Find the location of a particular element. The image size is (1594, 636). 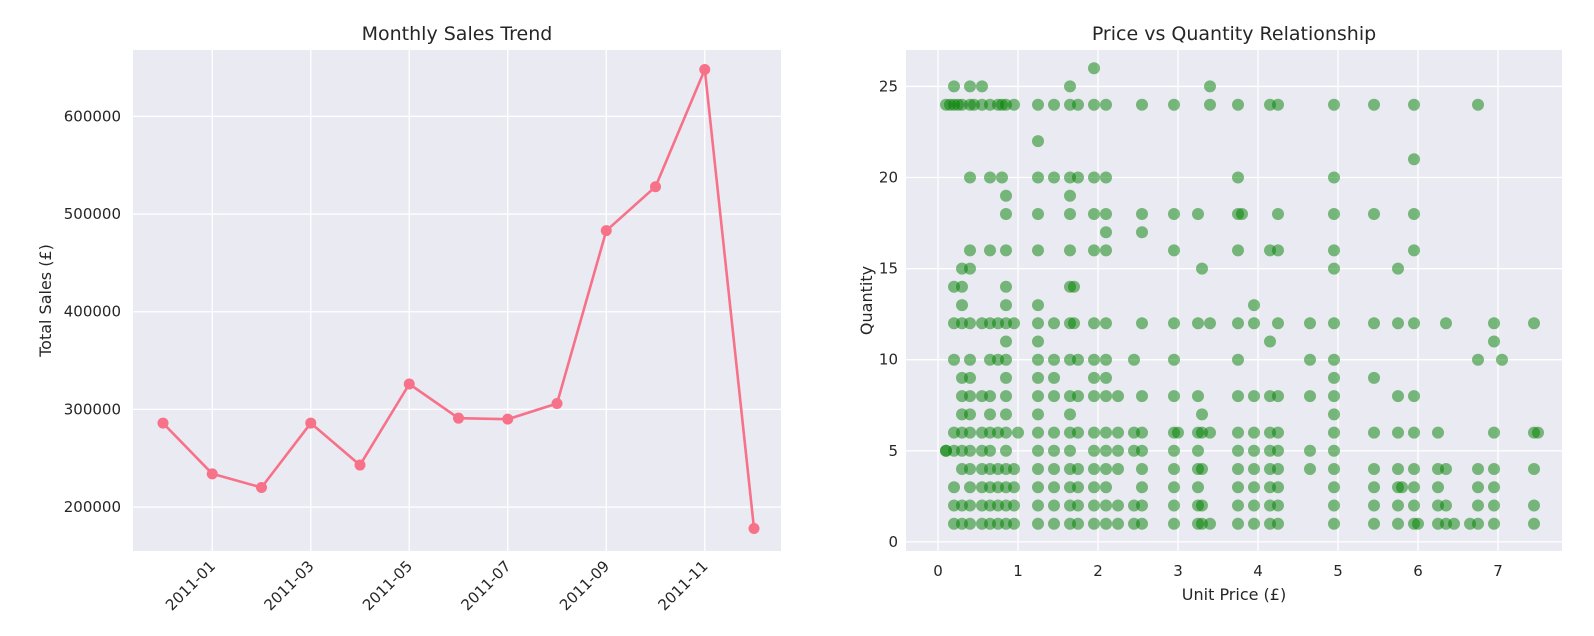

right-x-tick-label: 2 is located at coordinates (1098, 571).